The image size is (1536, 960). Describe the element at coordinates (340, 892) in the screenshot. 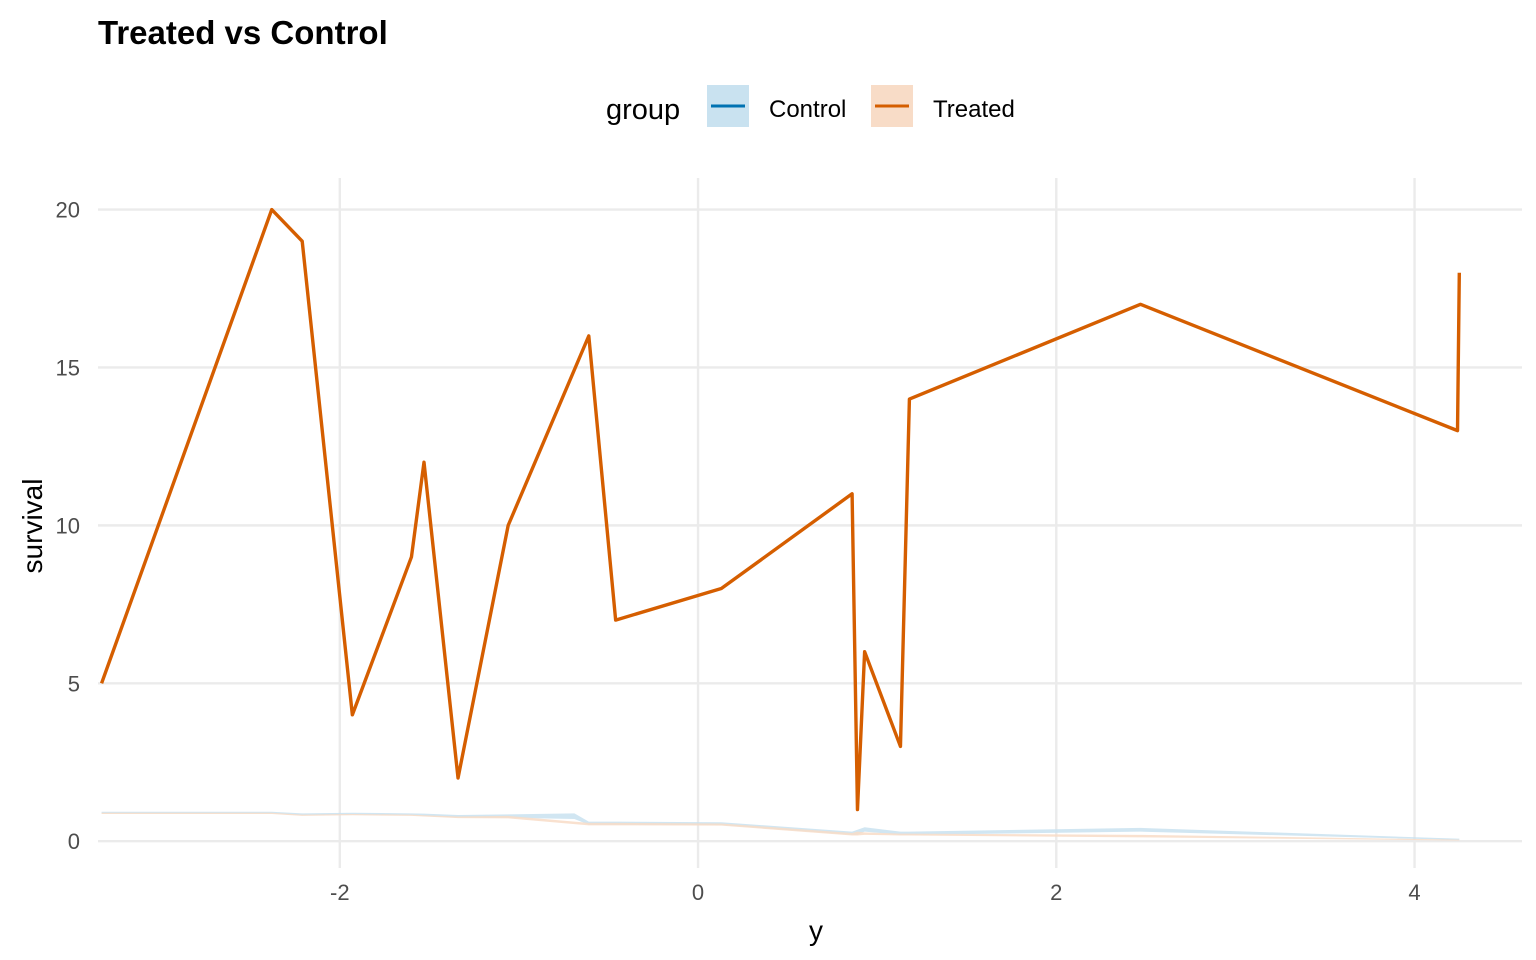

I see `x-tick-label: -2` at that location.